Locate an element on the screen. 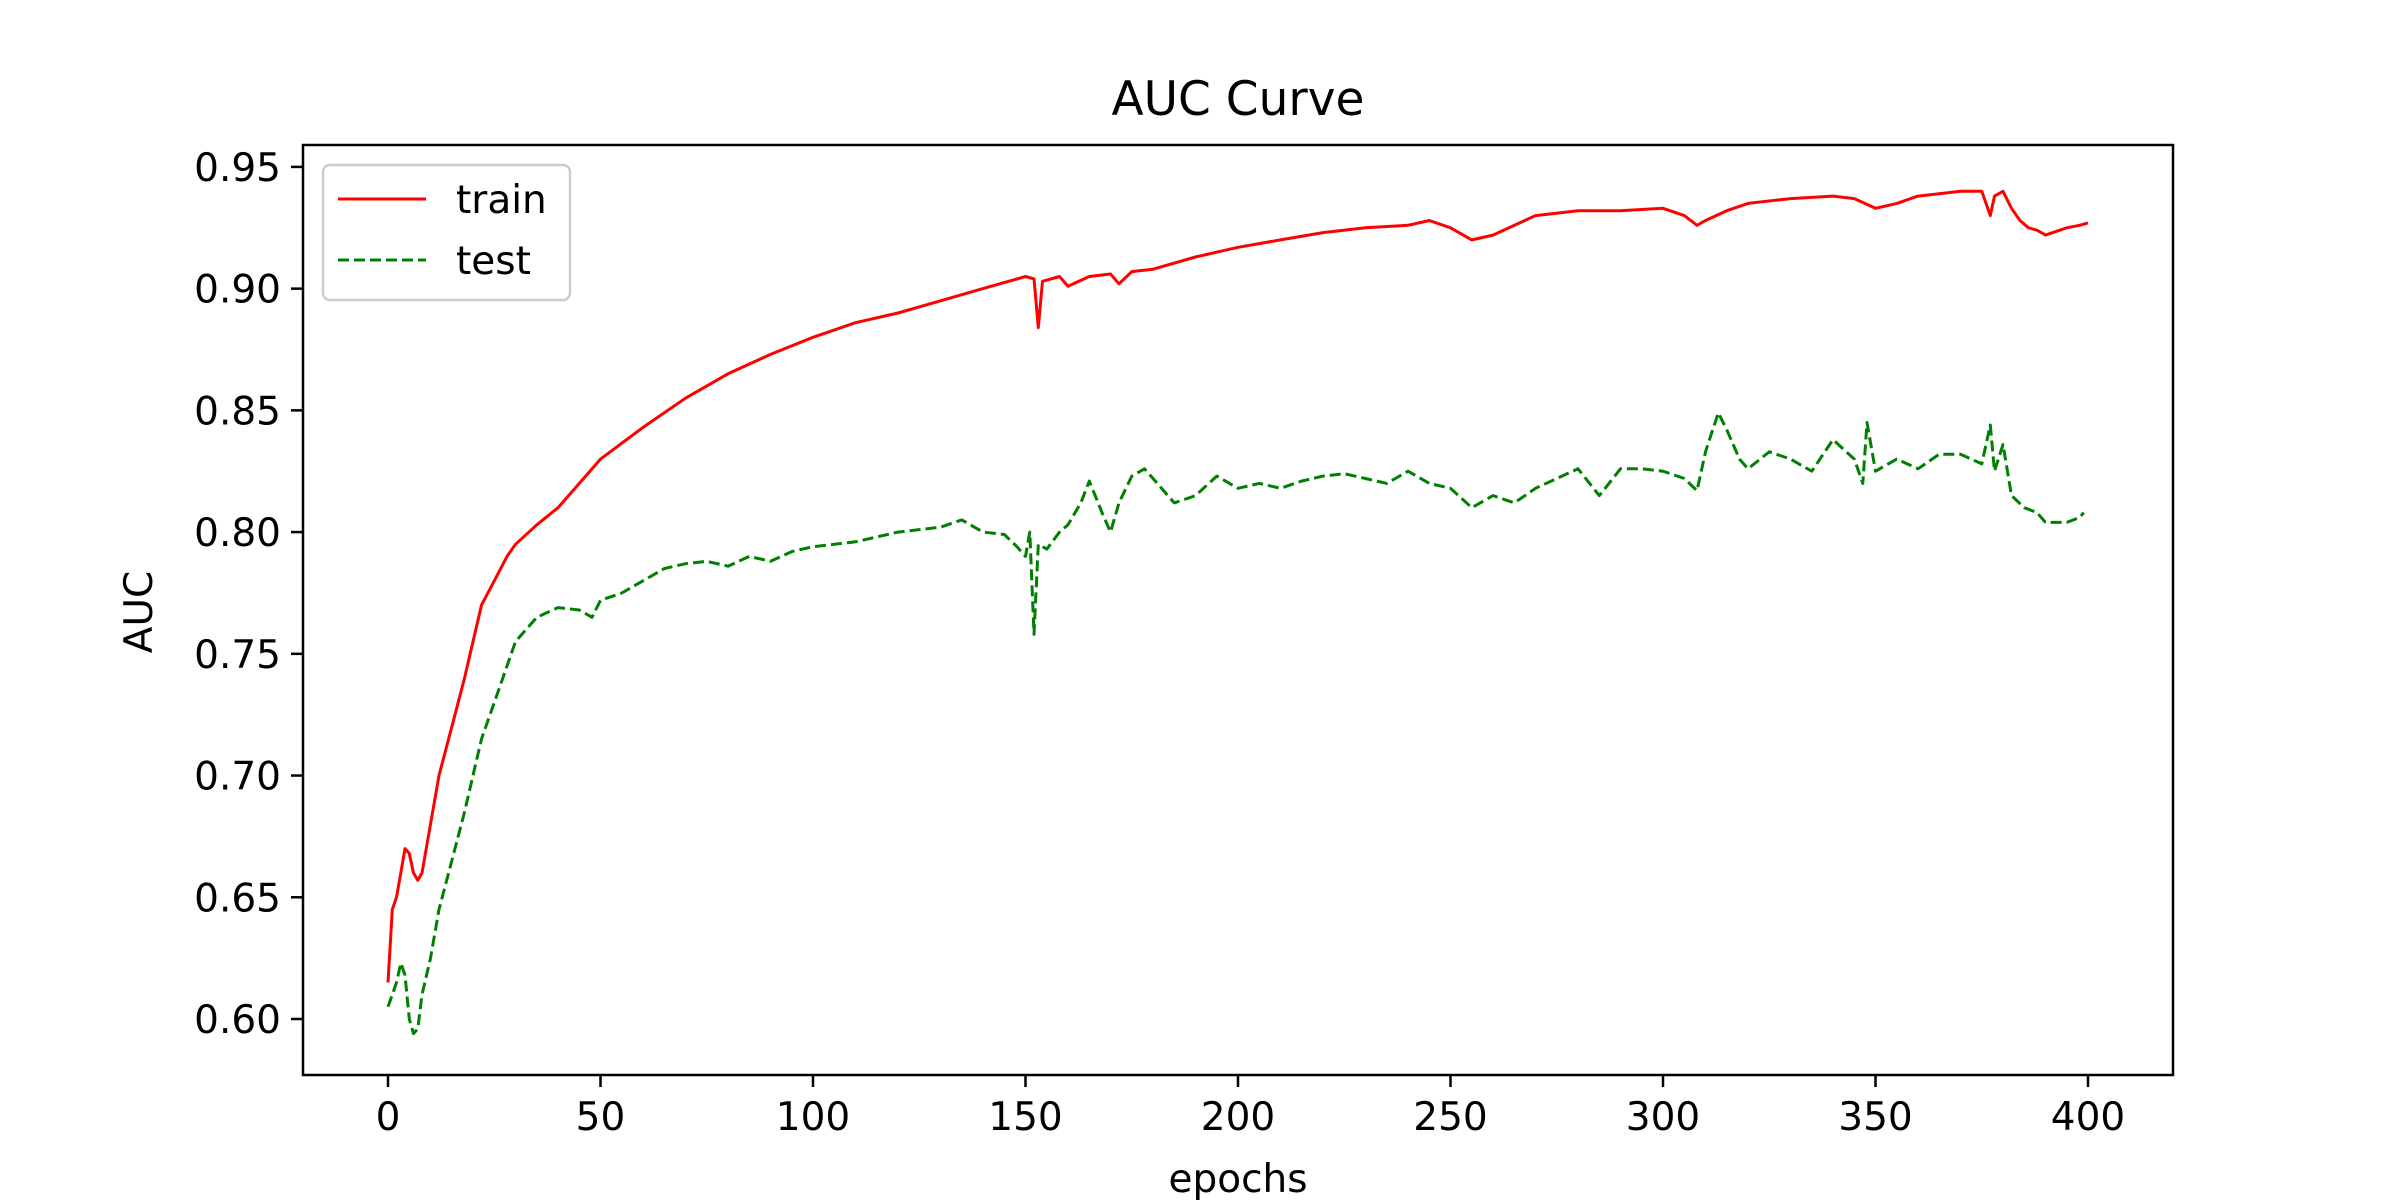 The width and height of the screenshot is (2400, 1200). y-tick-label: 0.60 is located at coordinates (237, 1020).